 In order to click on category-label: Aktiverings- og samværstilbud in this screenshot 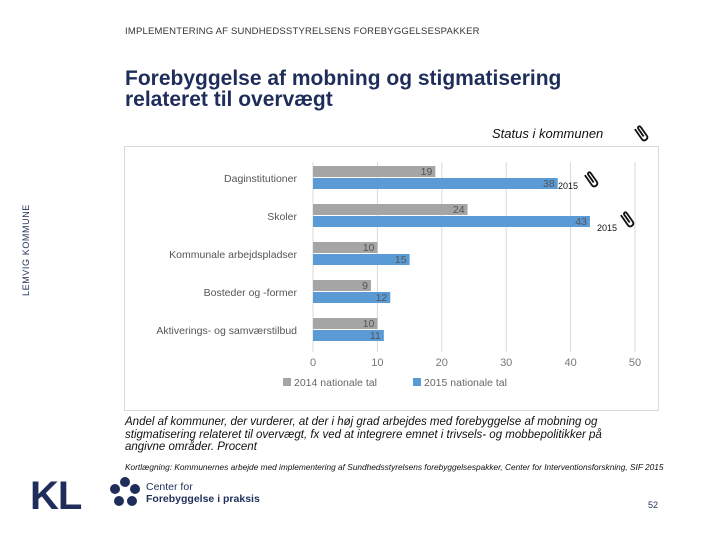, I will do `click(226, 331)`.